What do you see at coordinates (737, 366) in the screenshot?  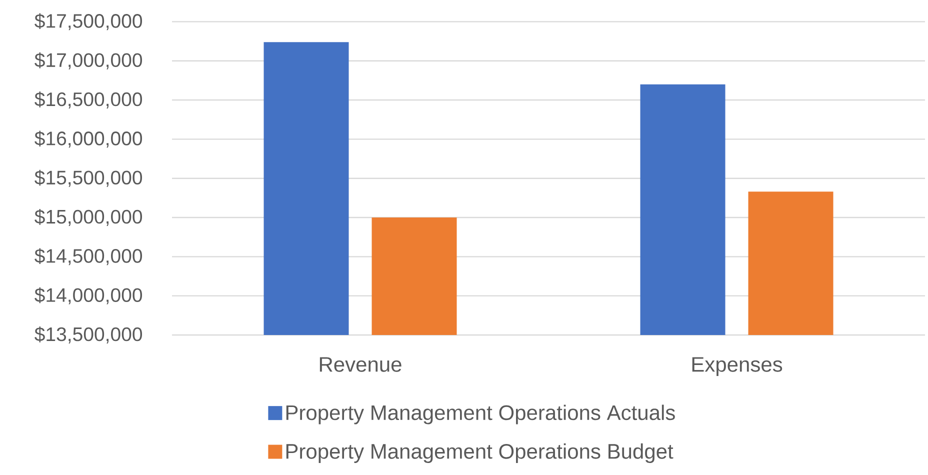 I see `x-tick-label: Expenses` at bounding box center [737, 366].